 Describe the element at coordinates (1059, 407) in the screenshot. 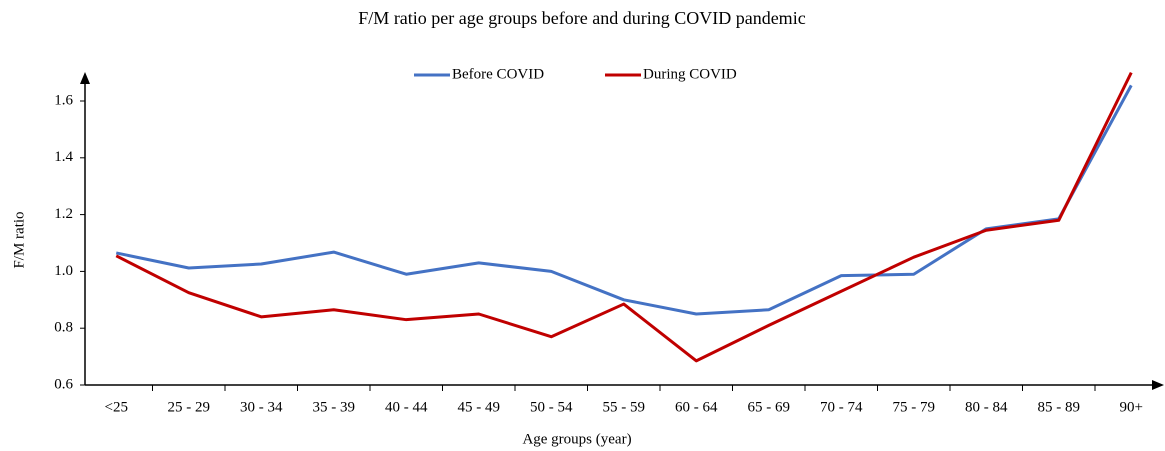

I see `x-tick-label: 85 - 89` at that location.